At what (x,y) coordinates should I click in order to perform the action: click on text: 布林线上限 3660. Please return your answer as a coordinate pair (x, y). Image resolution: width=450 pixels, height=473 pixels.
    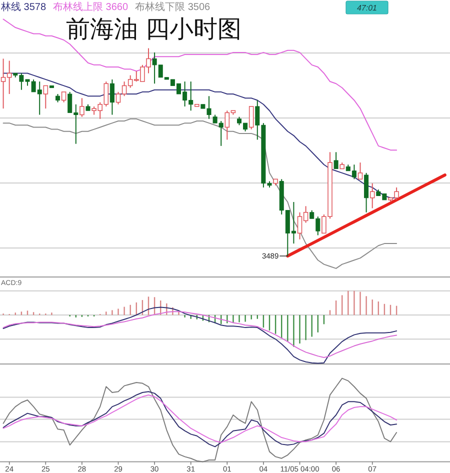
    Looking at the image, I should click on (90, 7).